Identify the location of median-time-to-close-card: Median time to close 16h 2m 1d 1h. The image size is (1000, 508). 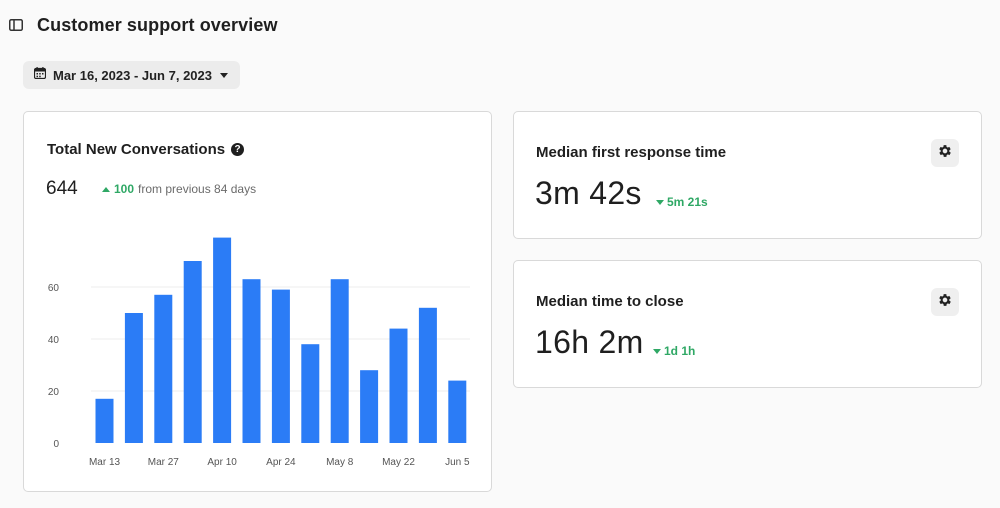
(747, 324).